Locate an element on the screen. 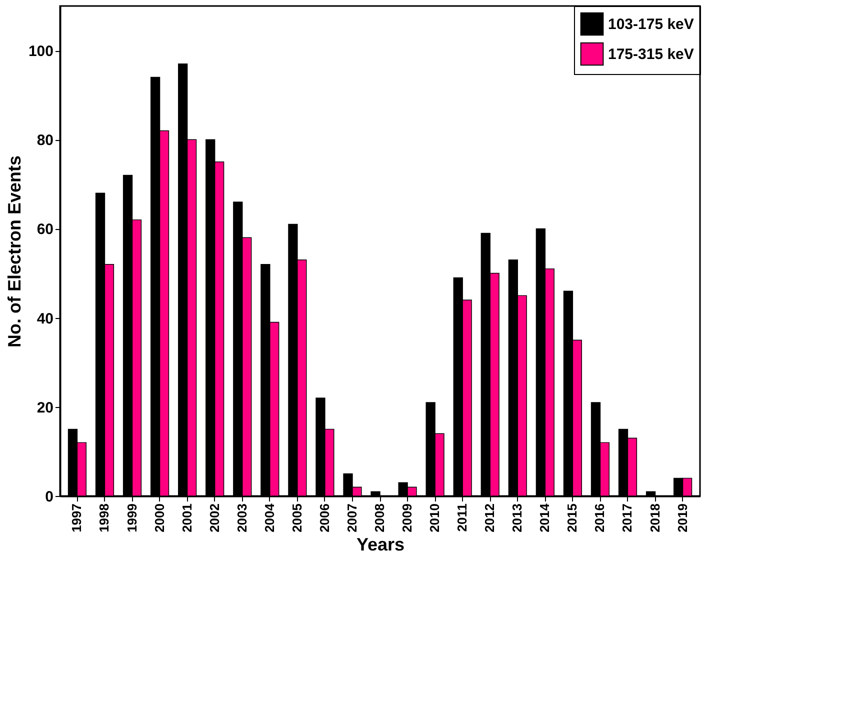 This screenshot has width=859, height=710. x-tick-label: 2000 is located at coordinates (159, 518).